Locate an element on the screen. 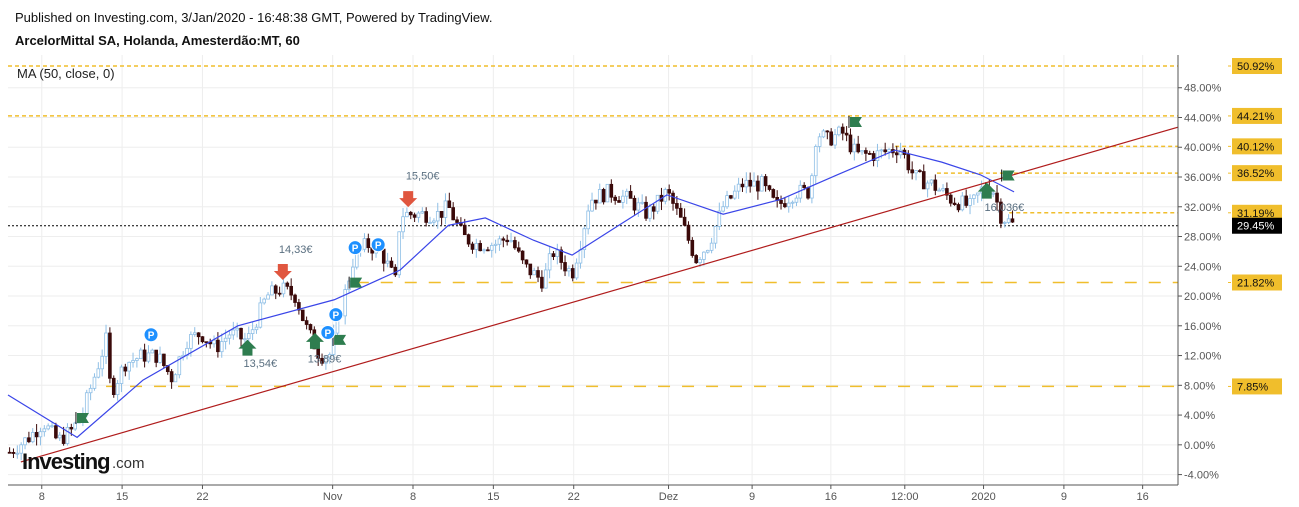 The height and width of the screenshot is (507, 1299). y-tick-label: 0.00% is located at coordinates (1199, 446).